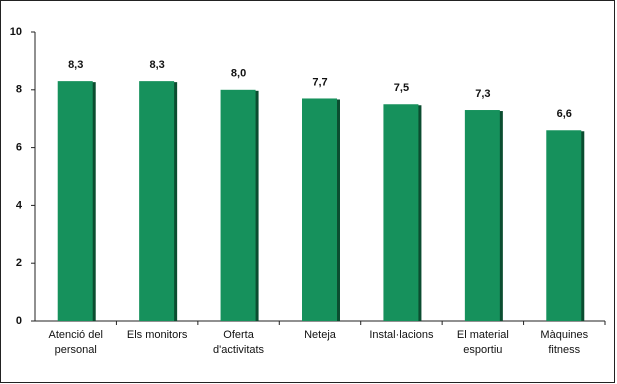  I want to click on x-tick-label: Oferta d'activitats, so click(239, 342).